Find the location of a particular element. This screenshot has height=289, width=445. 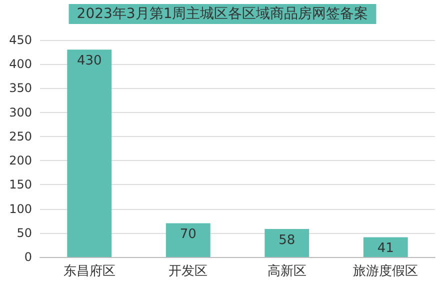

data-label: 430 is located at coordinates (89, 61).